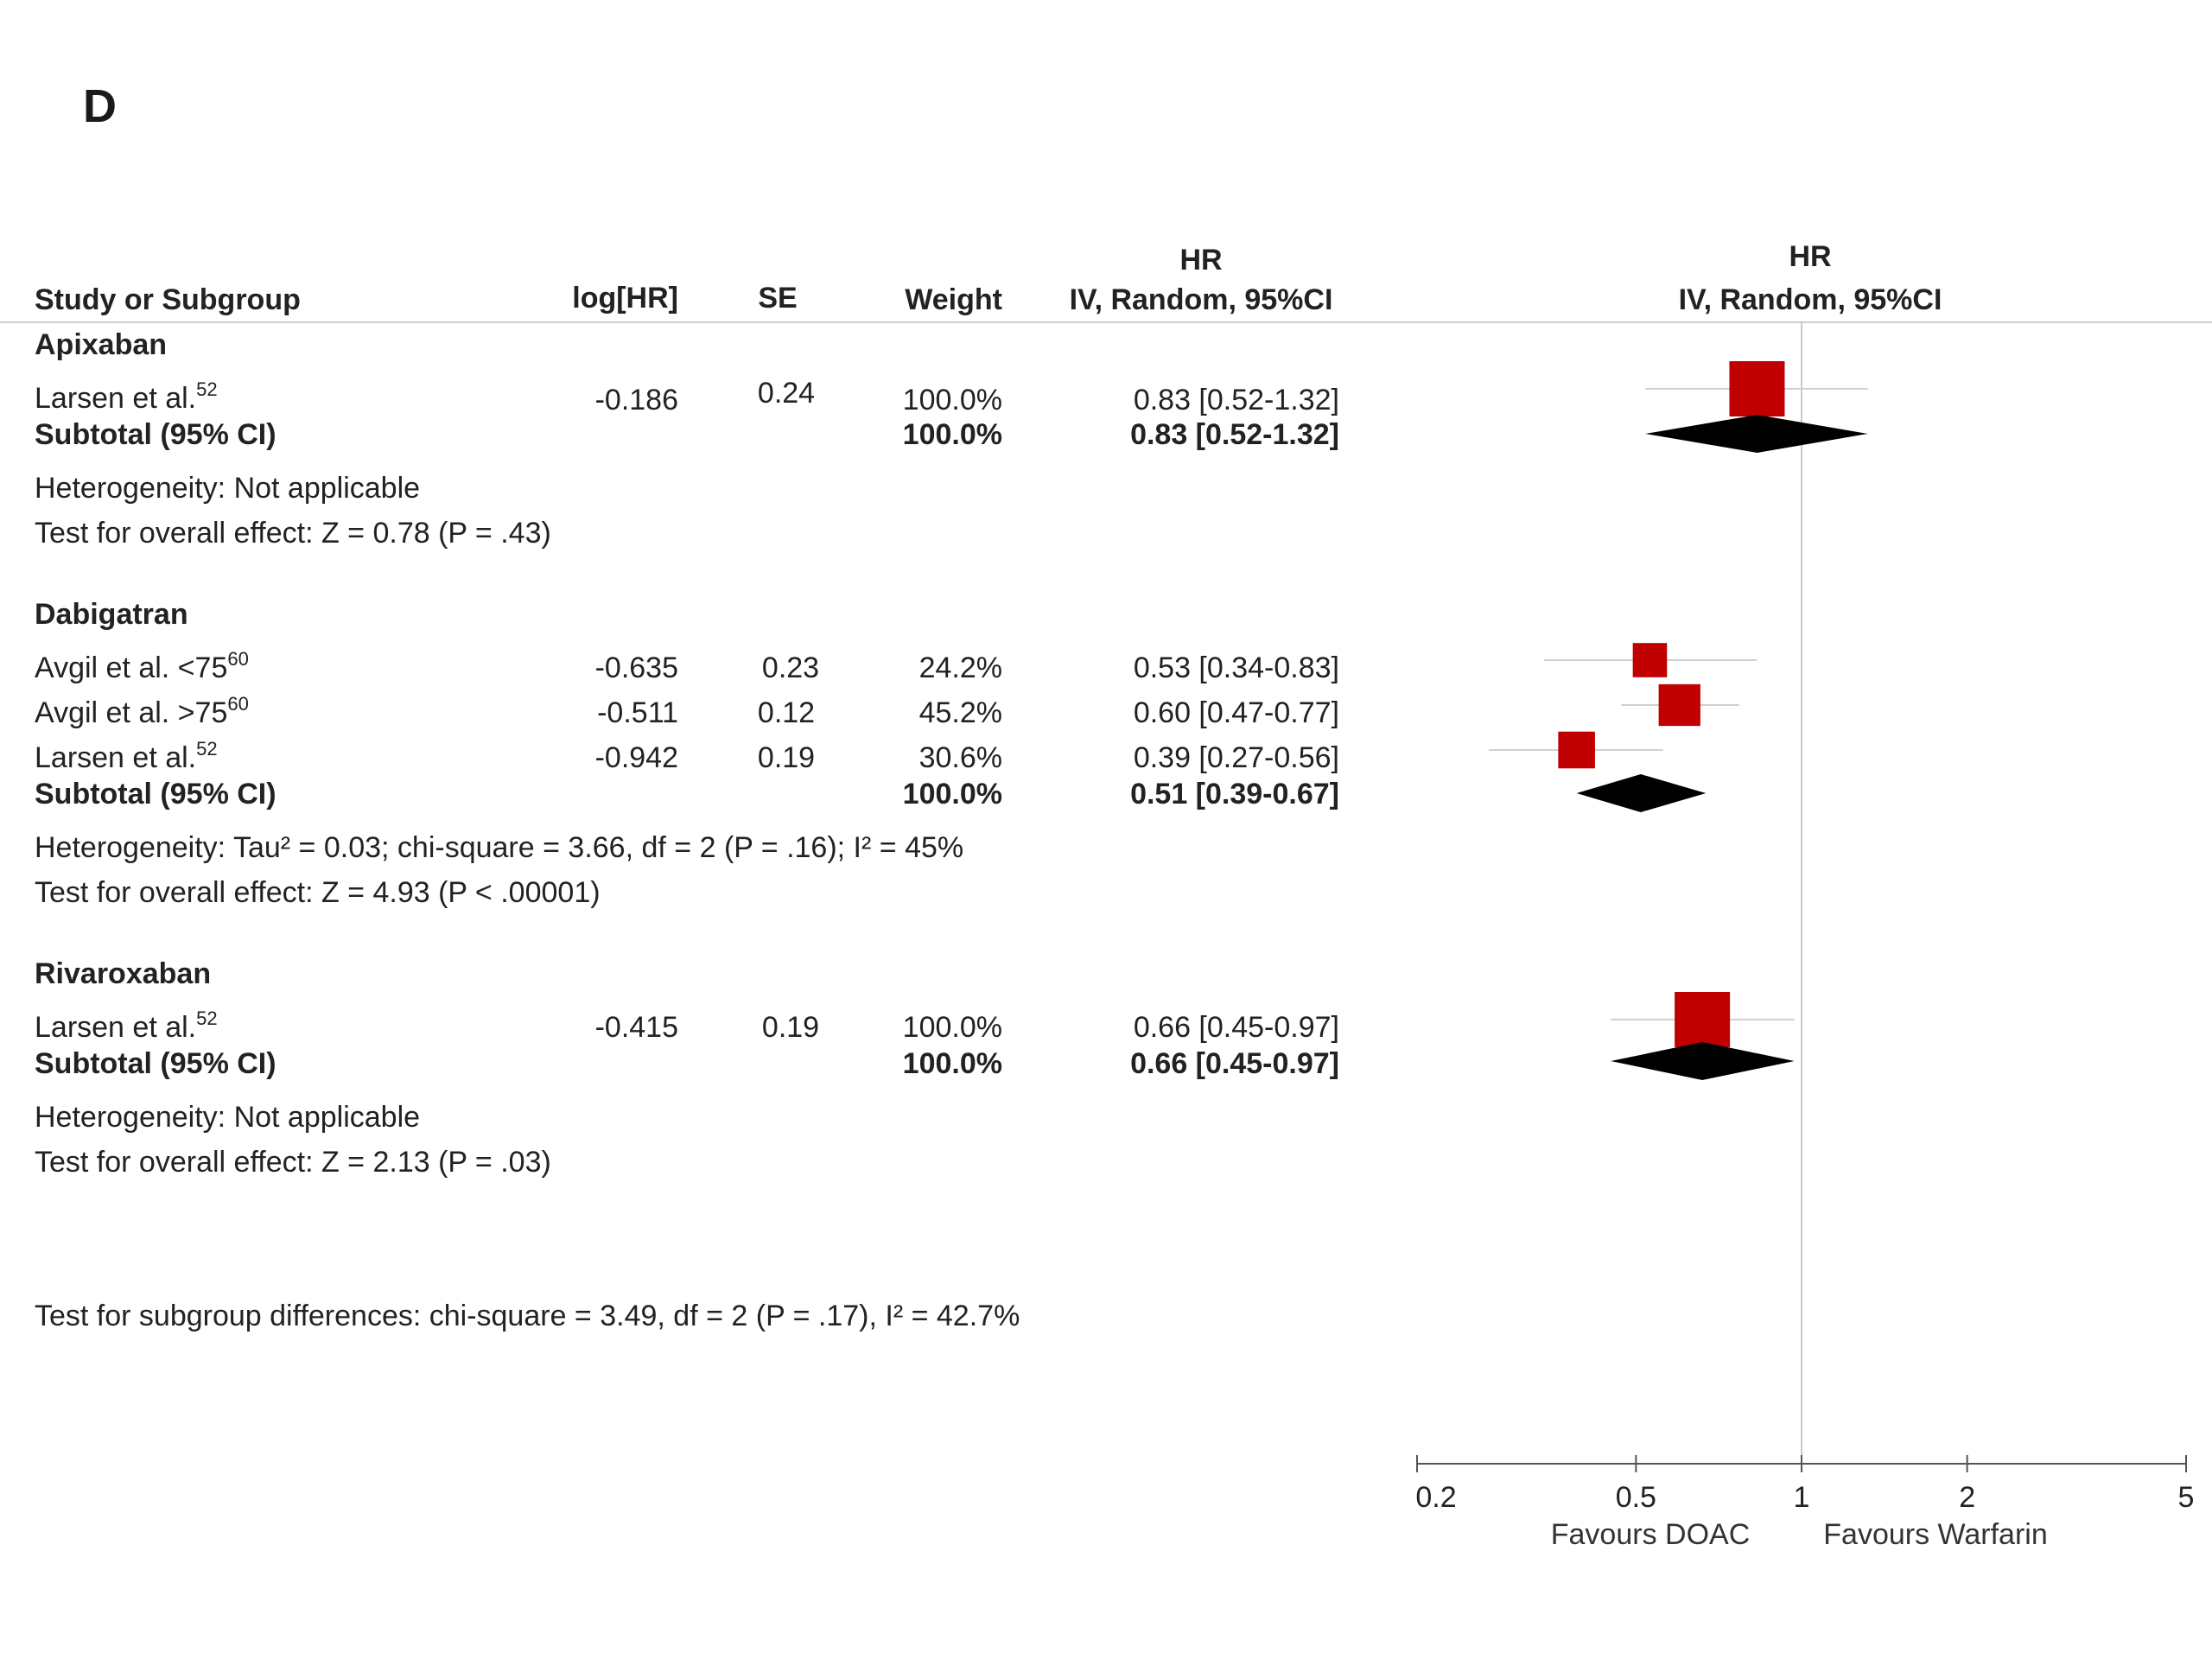 This screenshot has height=1659, width=2212. What do you see at coordinates (786, 393) in the screenshot?
I see `study-se: 0.24` at bounding box center [786, 393].